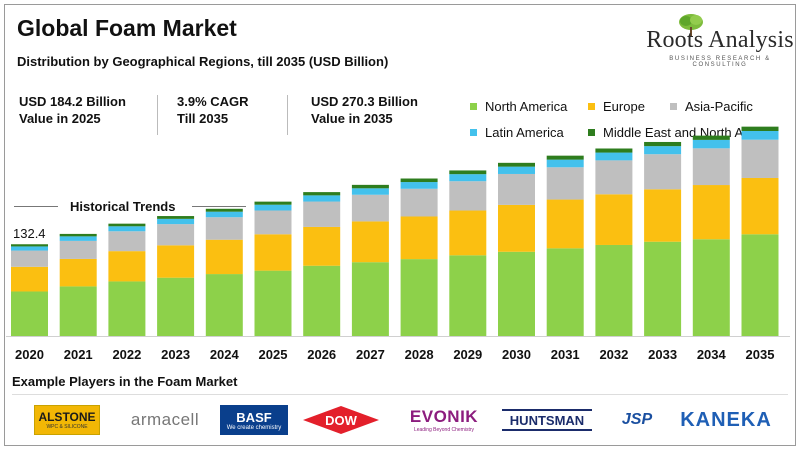 This screenshot has width=800, height=450. What do you see at coordinates (468, 295) in the screenshot?
I see `bar-segment-2029-north-america` at bounding box center [468, 295].